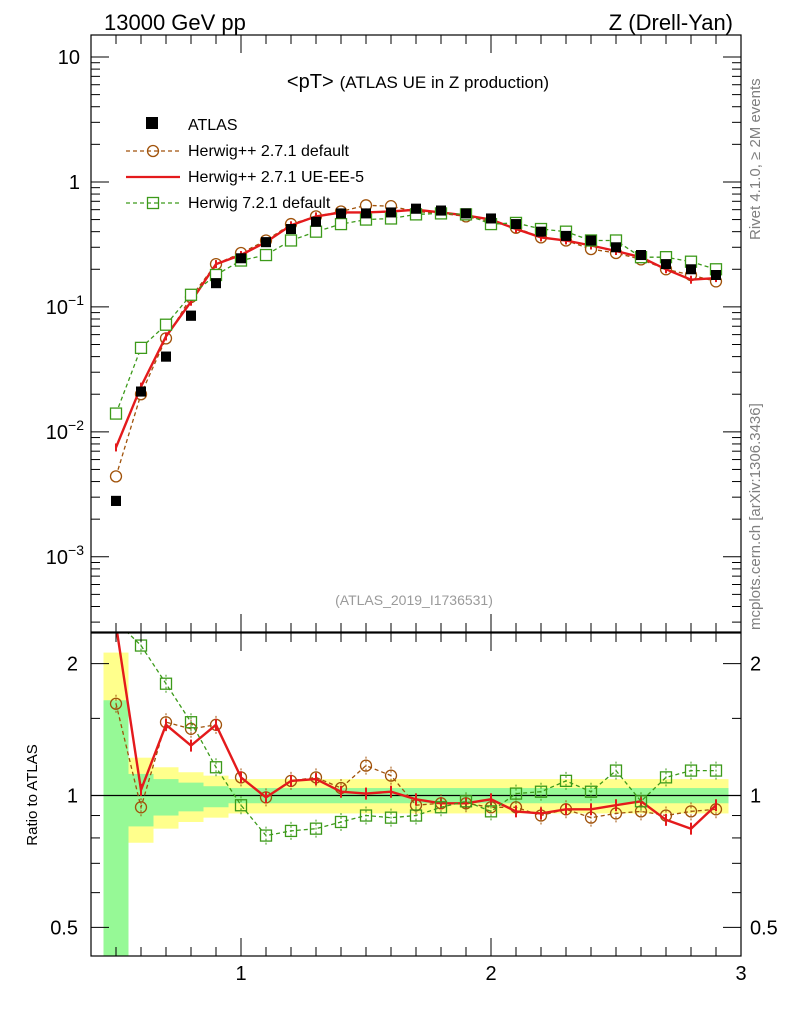 The width and height of the screenshot is (786, 1024). I want to click on legend-label-atlas: ATLAS, so click(213, 125).